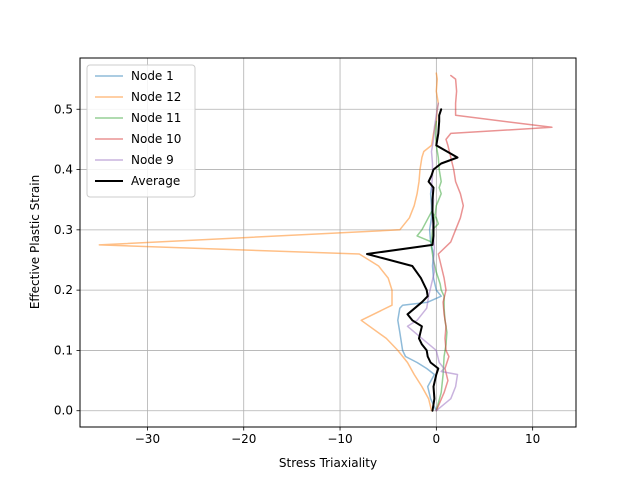 The image size is (640, 480). I want to click on x-tick-label: −10, so click(339, 439).